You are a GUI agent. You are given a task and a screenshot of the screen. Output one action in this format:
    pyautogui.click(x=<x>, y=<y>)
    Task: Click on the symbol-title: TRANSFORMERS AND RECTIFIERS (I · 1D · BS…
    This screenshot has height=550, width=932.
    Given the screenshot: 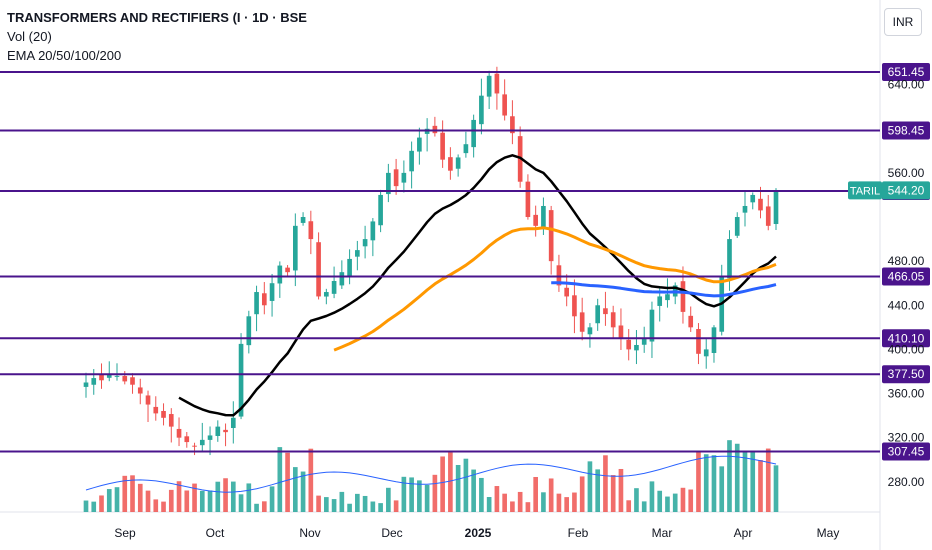 What is the action you would take?
    pyautogui.click(x=157, y=17)
    